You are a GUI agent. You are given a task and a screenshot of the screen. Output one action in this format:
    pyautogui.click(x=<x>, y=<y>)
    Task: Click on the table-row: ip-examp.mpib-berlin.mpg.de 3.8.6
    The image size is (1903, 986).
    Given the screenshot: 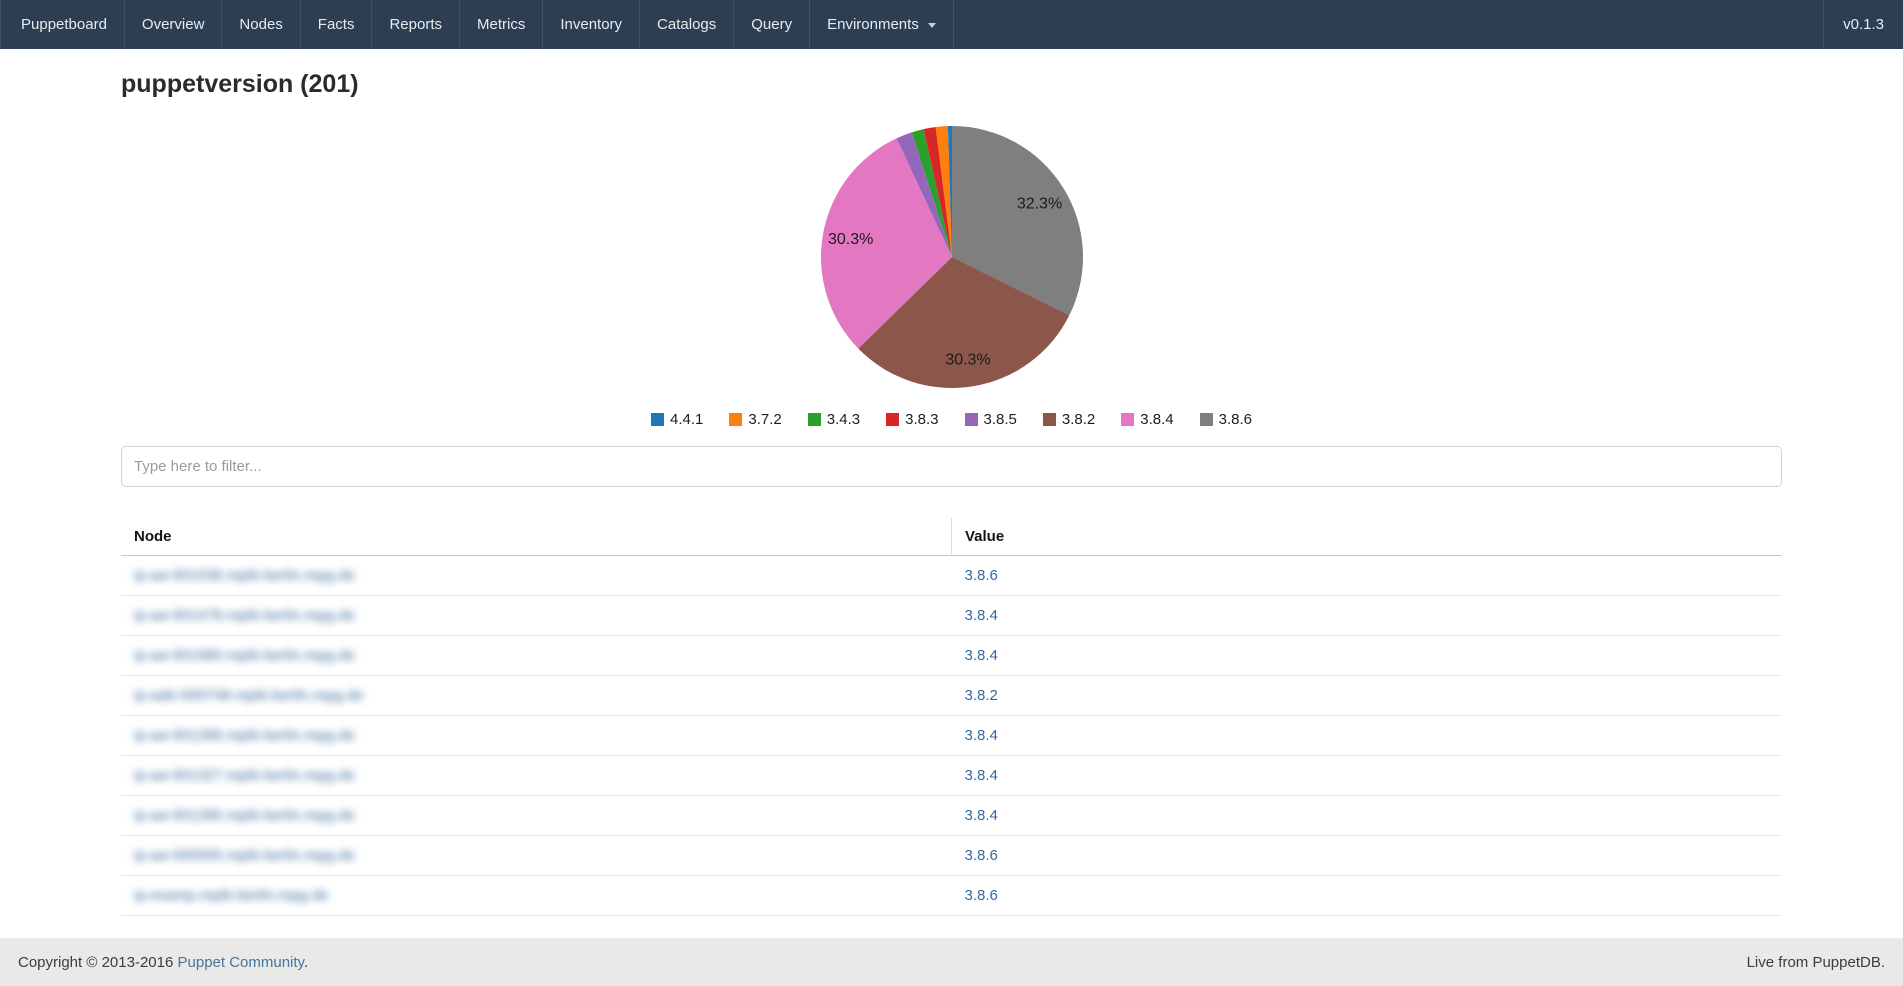 What is the action you would take?
    pyautogui.click(x=951, y=895)
    